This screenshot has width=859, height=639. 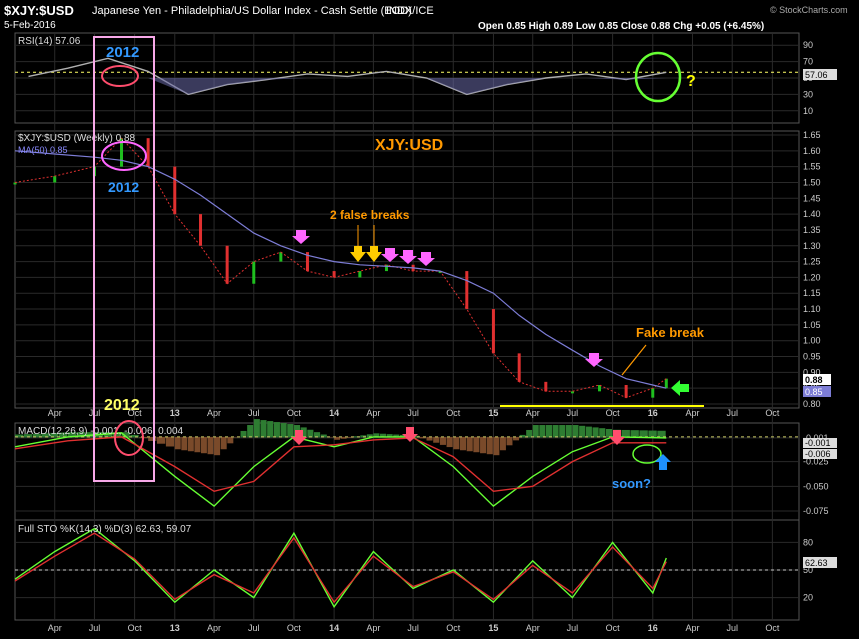 What do you see at coordinates (30, 25) in the screenshot?
I see `chart-date: 5-Feb-2016` at bounding box center [30, 25].